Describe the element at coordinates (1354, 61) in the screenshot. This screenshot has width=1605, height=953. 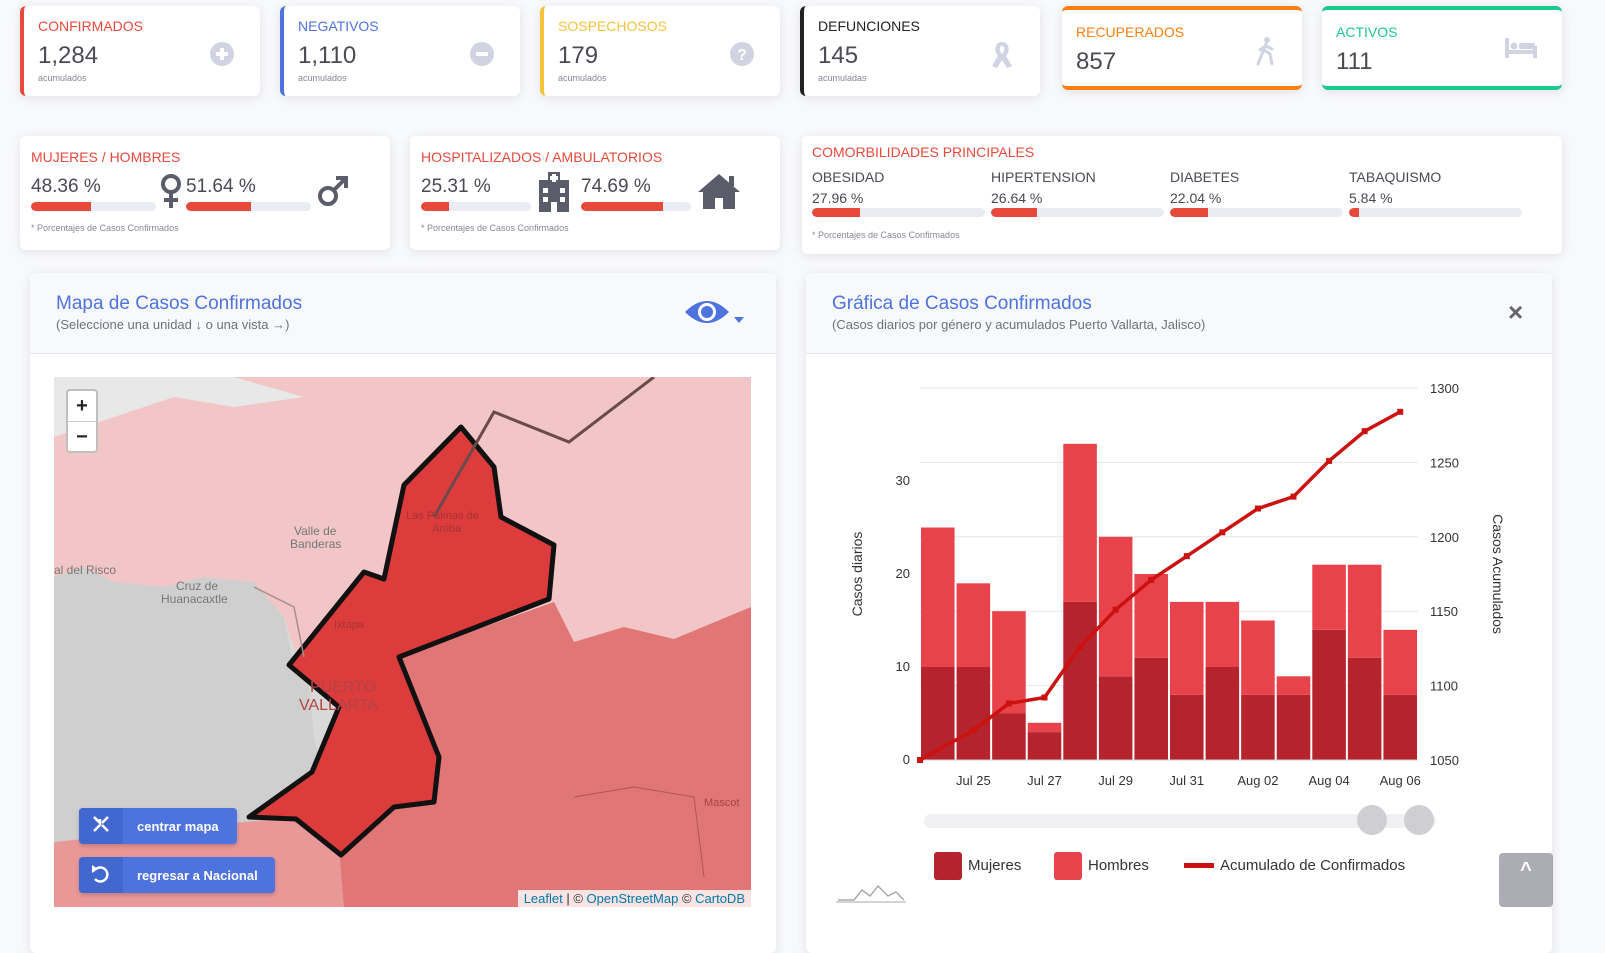
I see `stat-value: 111` at that location.